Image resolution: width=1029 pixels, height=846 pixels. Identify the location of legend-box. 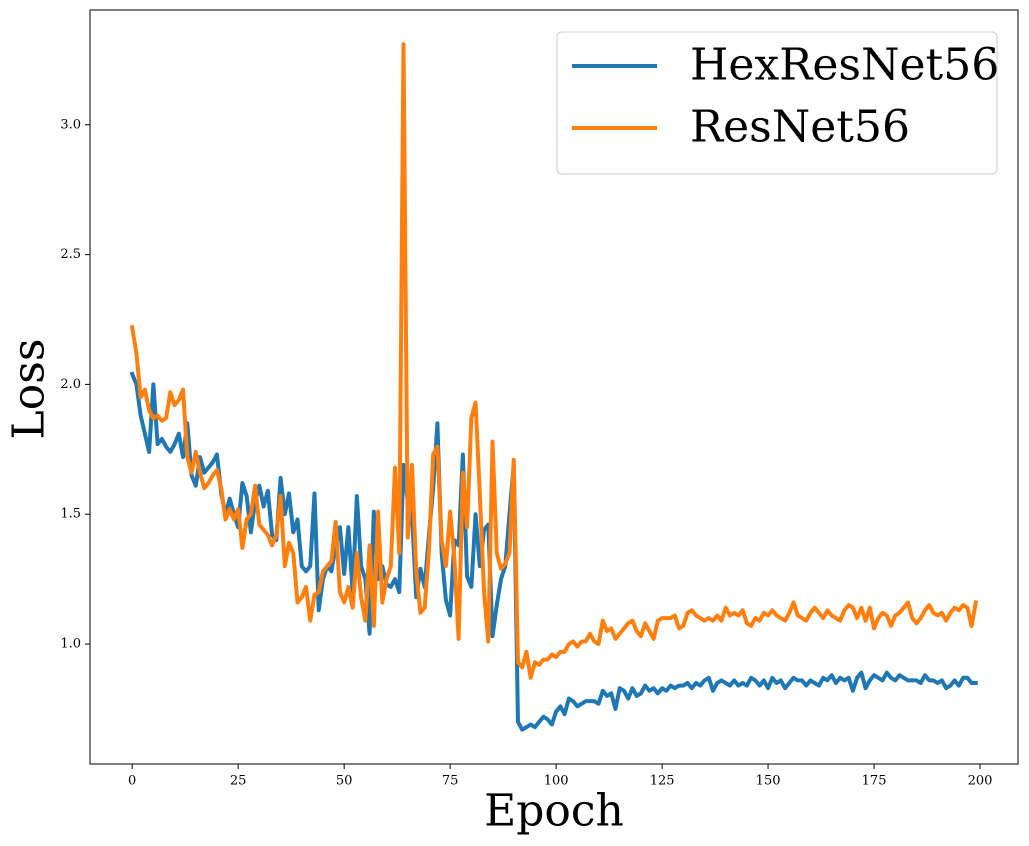
(777, 103).